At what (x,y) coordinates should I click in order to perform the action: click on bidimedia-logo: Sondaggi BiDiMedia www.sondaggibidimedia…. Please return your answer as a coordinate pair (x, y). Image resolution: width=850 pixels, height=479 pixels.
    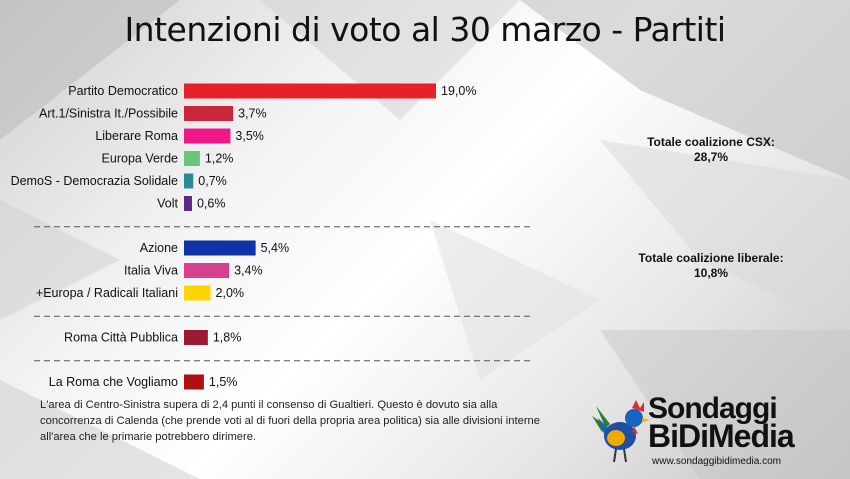
    Looking at the image, I should click on (717, 432).